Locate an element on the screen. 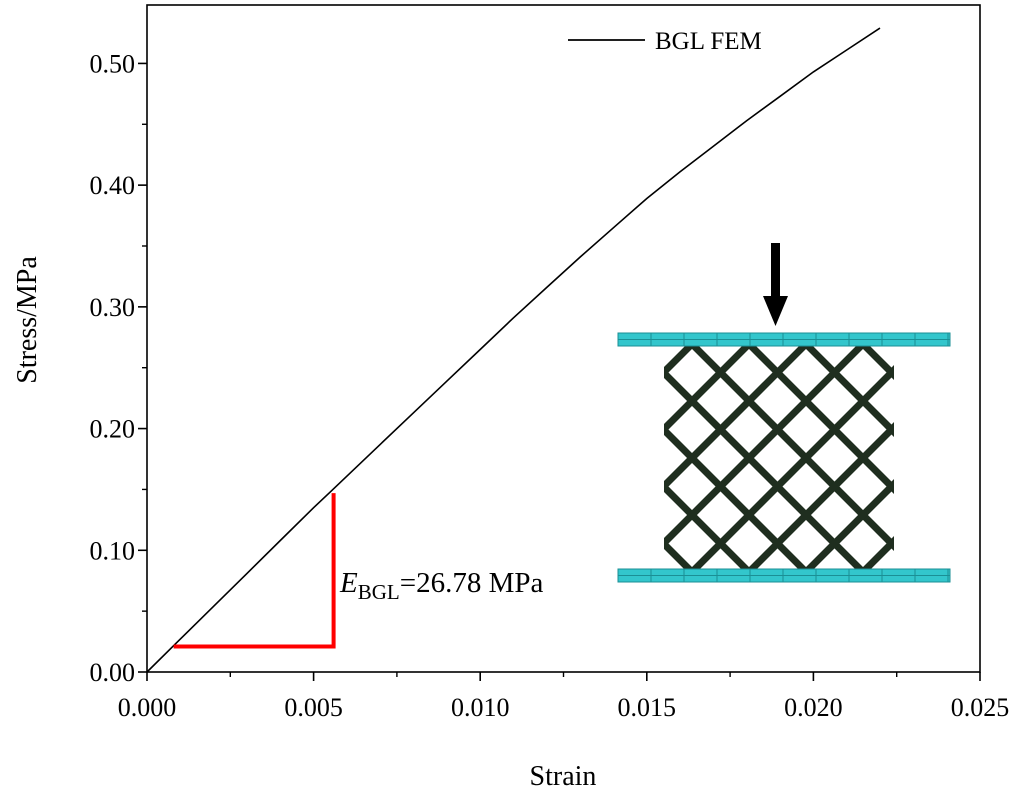 The image size is (1023, 799). x-tick-label: 0.000 is located at coordinates (147, 707).